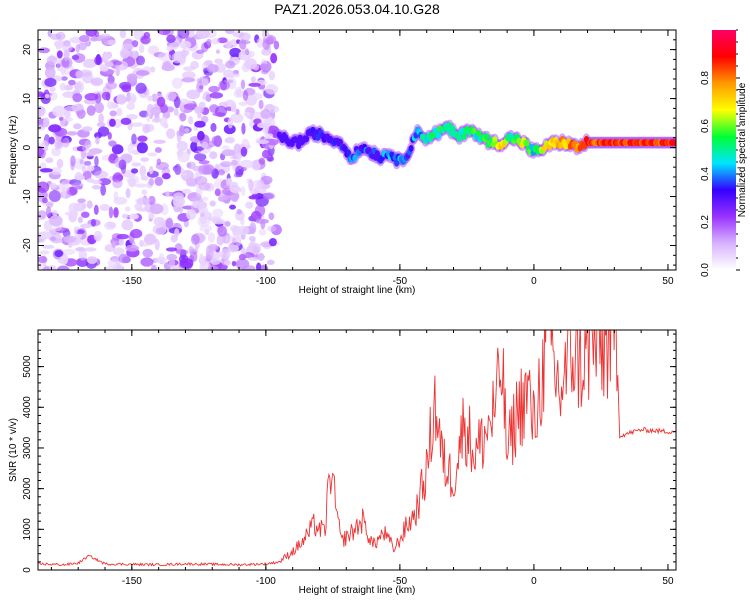  Describe the element at coordinates (720, 153) in the screenshot. I see `colorbar-ticks: 0.0 0.2 0.4 0.6 0.8` at that location.